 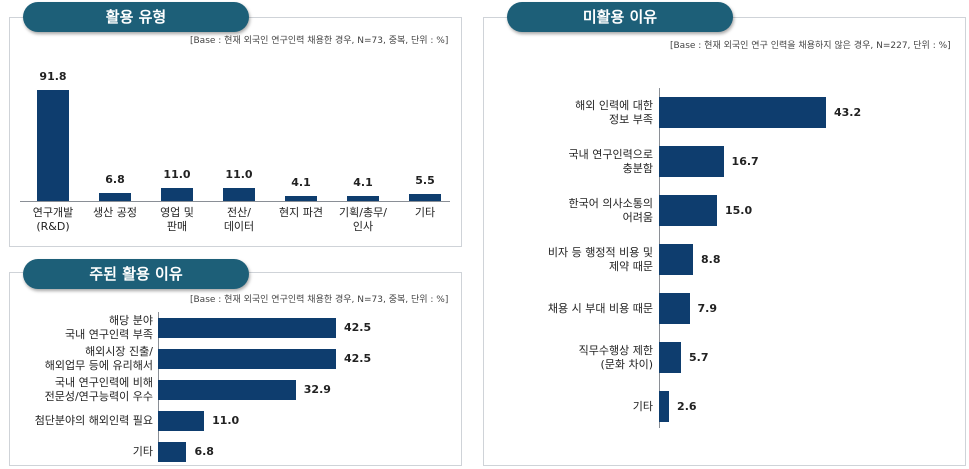 I want to click on usage-value-label: 91.8, so click(x=53, y=76).